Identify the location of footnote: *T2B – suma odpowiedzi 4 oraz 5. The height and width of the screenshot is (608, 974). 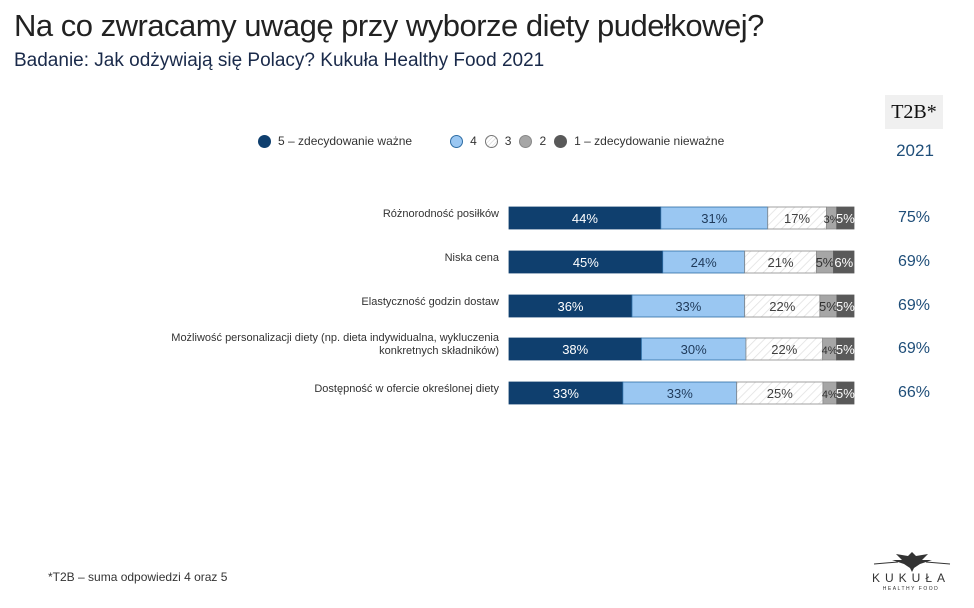
(138, 577).